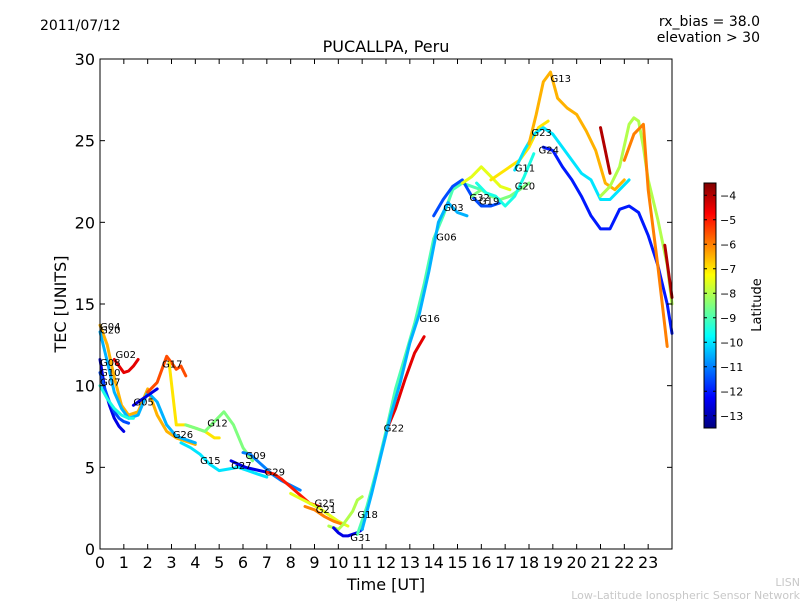  I want to click on series-line-g23, so click(572, 163).